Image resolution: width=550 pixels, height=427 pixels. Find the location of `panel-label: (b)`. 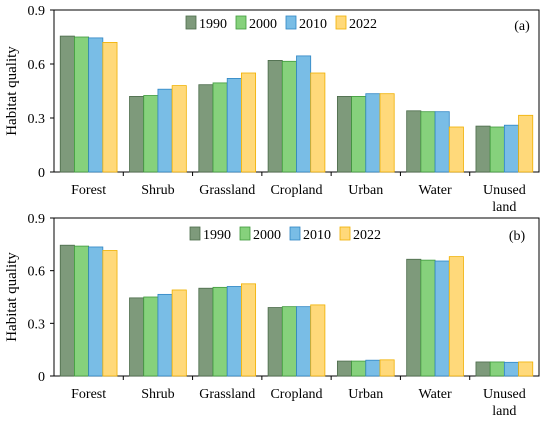

panel-label: (b) is located at coordinates (517, 236).